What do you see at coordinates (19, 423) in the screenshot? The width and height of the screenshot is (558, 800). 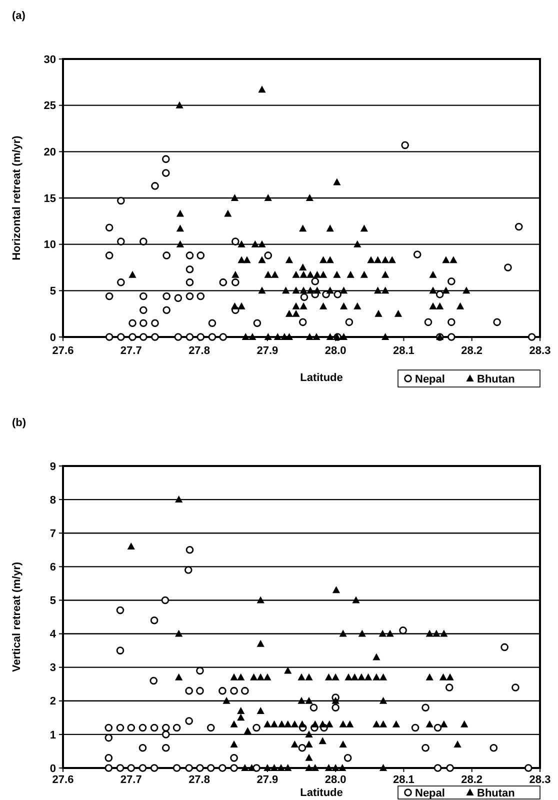 I see `chart-title: (b)` at bounding box center [19, 423].